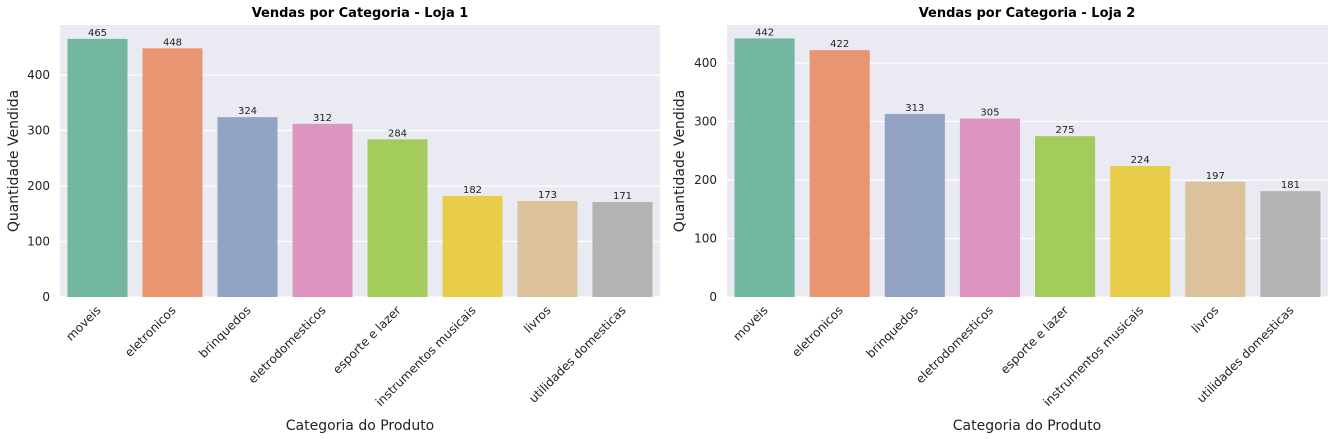 The height and width of the screenshot is (439, 1339). I want to click on chart-title: Vendas por Categoria - Loja 2, so click(1027, 13).